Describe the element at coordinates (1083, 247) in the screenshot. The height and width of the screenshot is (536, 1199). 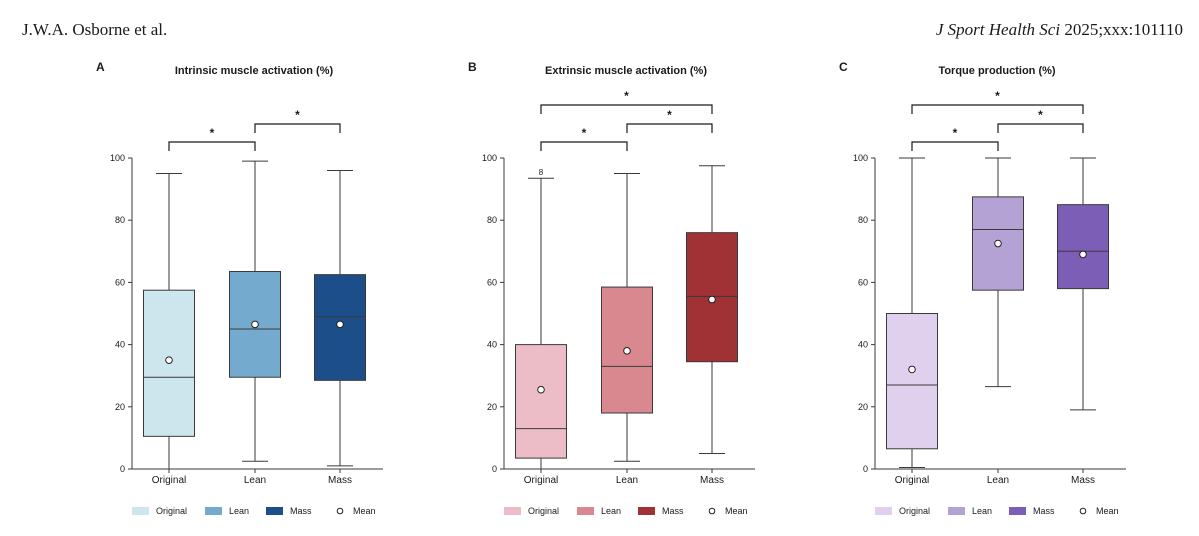
I see `box-mass` at that location.